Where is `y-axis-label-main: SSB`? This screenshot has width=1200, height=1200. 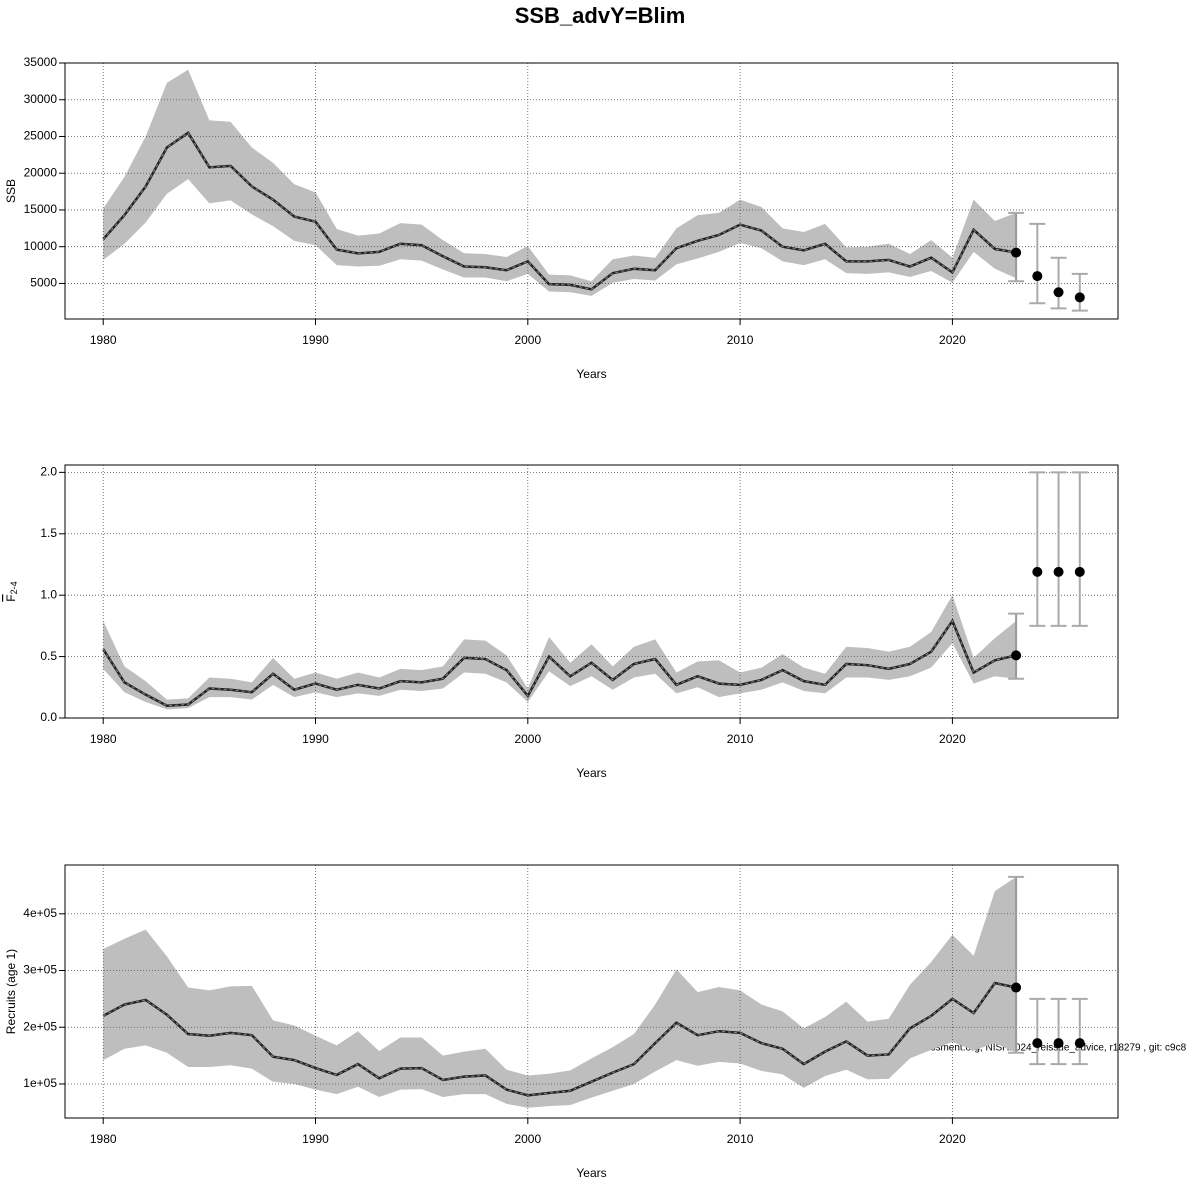
y-axis-label-main: SSB is located at coordinates (11, 191).